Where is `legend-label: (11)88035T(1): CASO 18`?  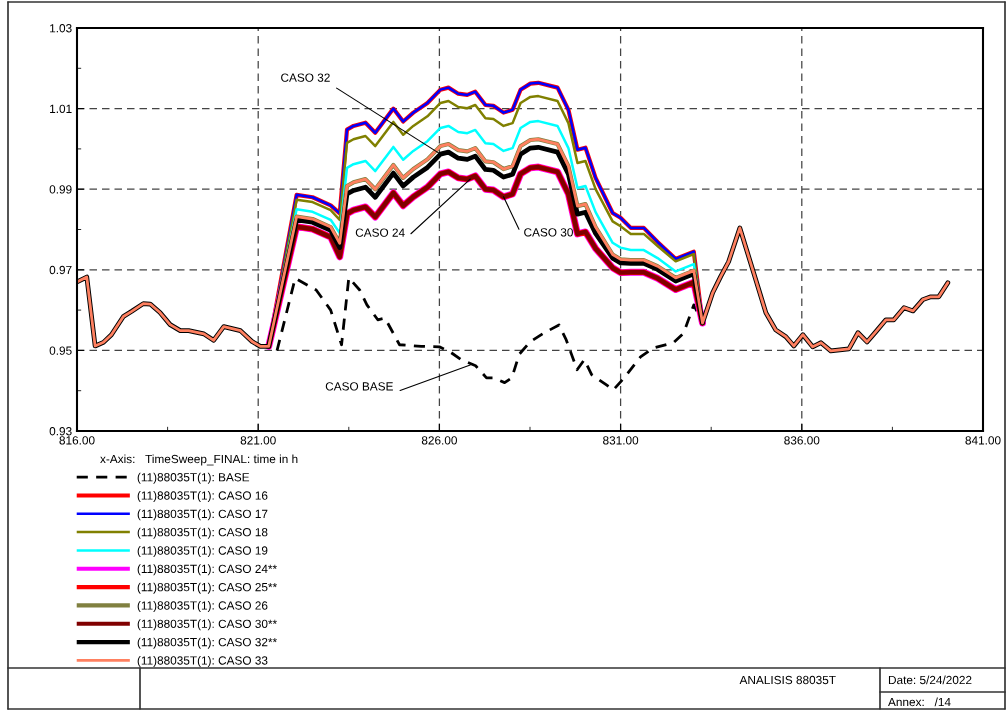 legend-label: (11)88035T(1): CASO 18 is located at coordinates (202, 533).